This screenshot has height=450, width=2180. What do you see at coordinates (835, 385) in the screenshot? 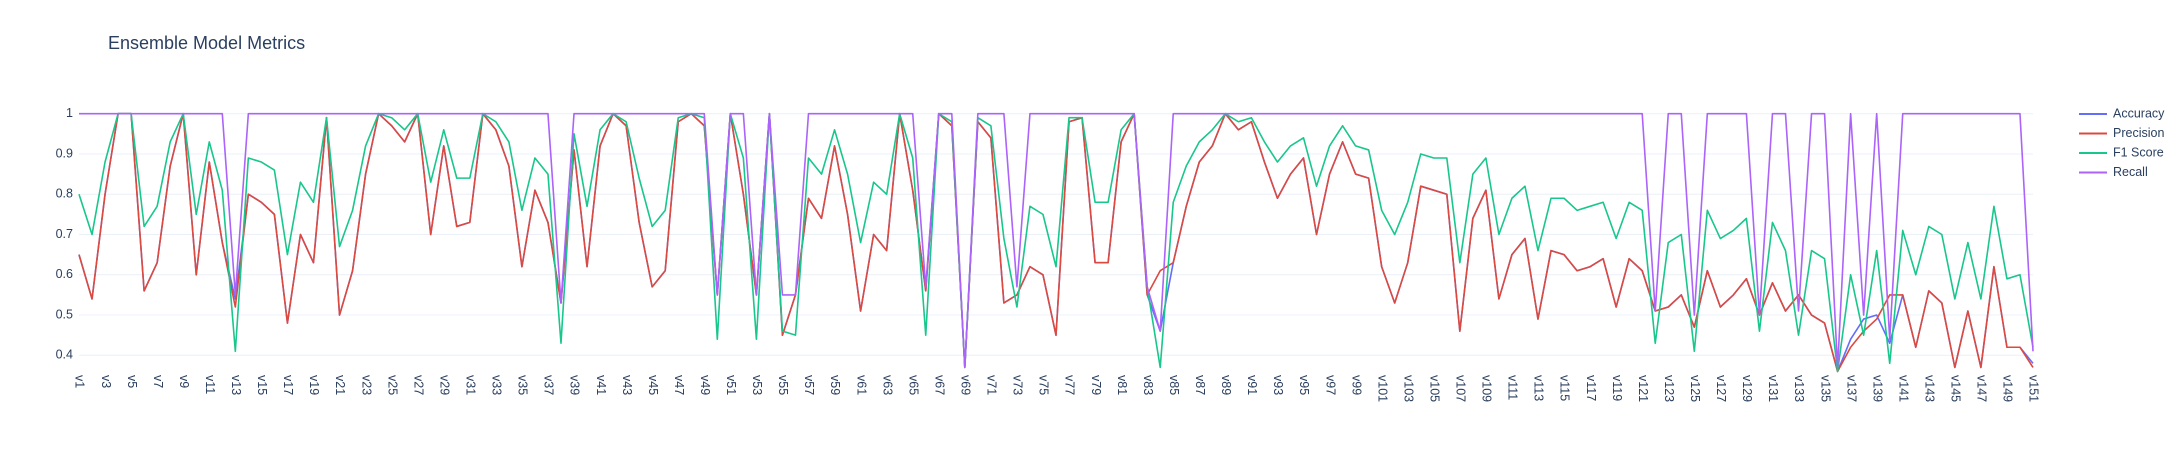
I see `x-tick-label: v59` at bounding box center [835, 385].